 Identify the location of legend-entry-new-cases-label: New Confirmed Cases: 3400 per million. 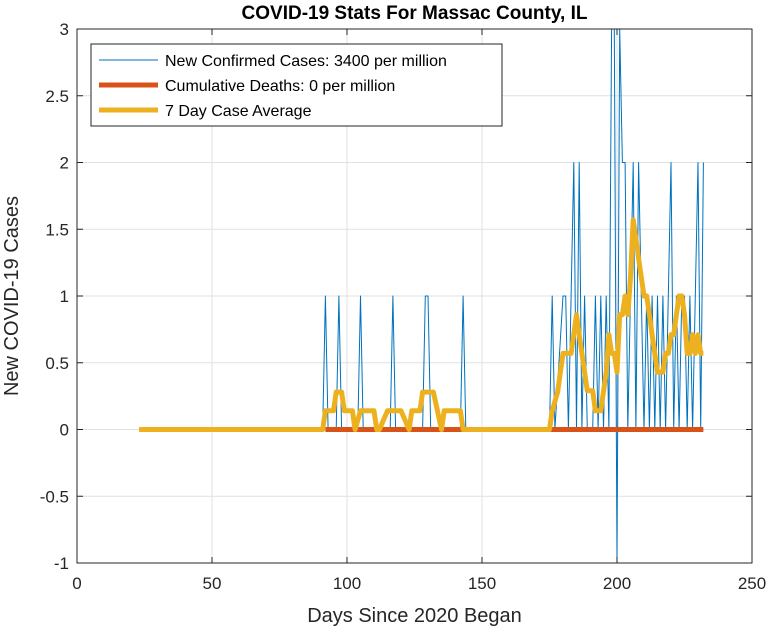
(306, 61).